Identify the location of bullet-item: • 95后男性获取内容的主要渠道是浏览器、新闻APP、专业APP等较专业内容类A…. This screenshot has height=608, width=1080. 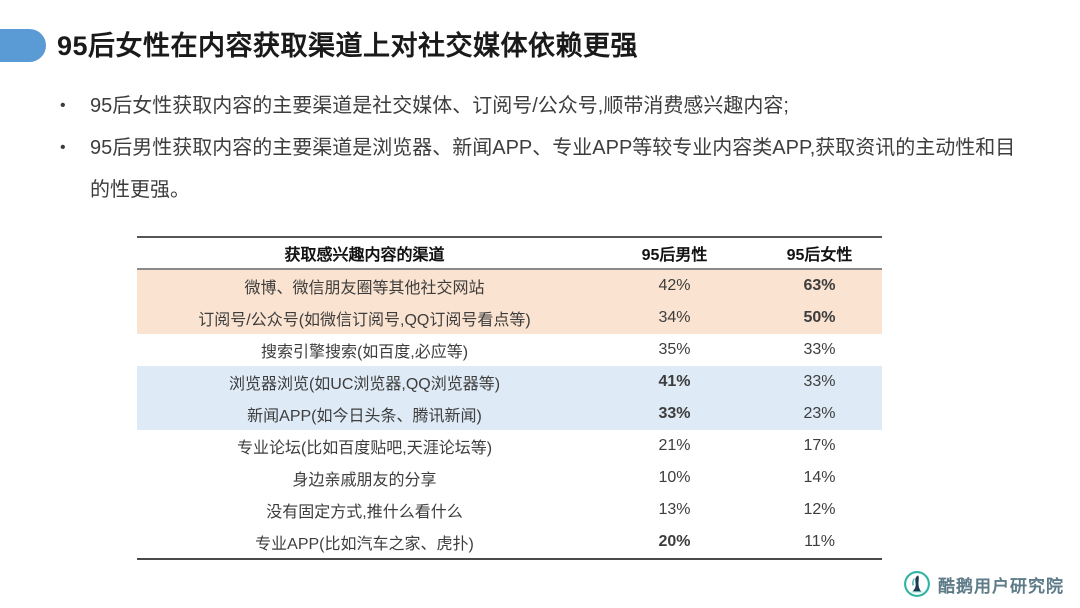
(547, 169).